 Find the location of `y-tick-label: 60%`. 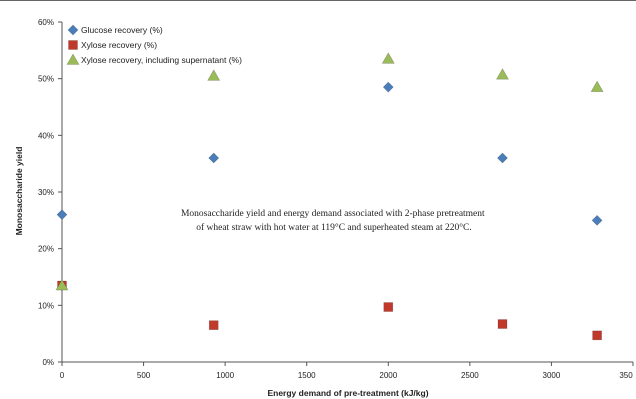

y-tick-label: 60% is located at coordinates (46, 22).